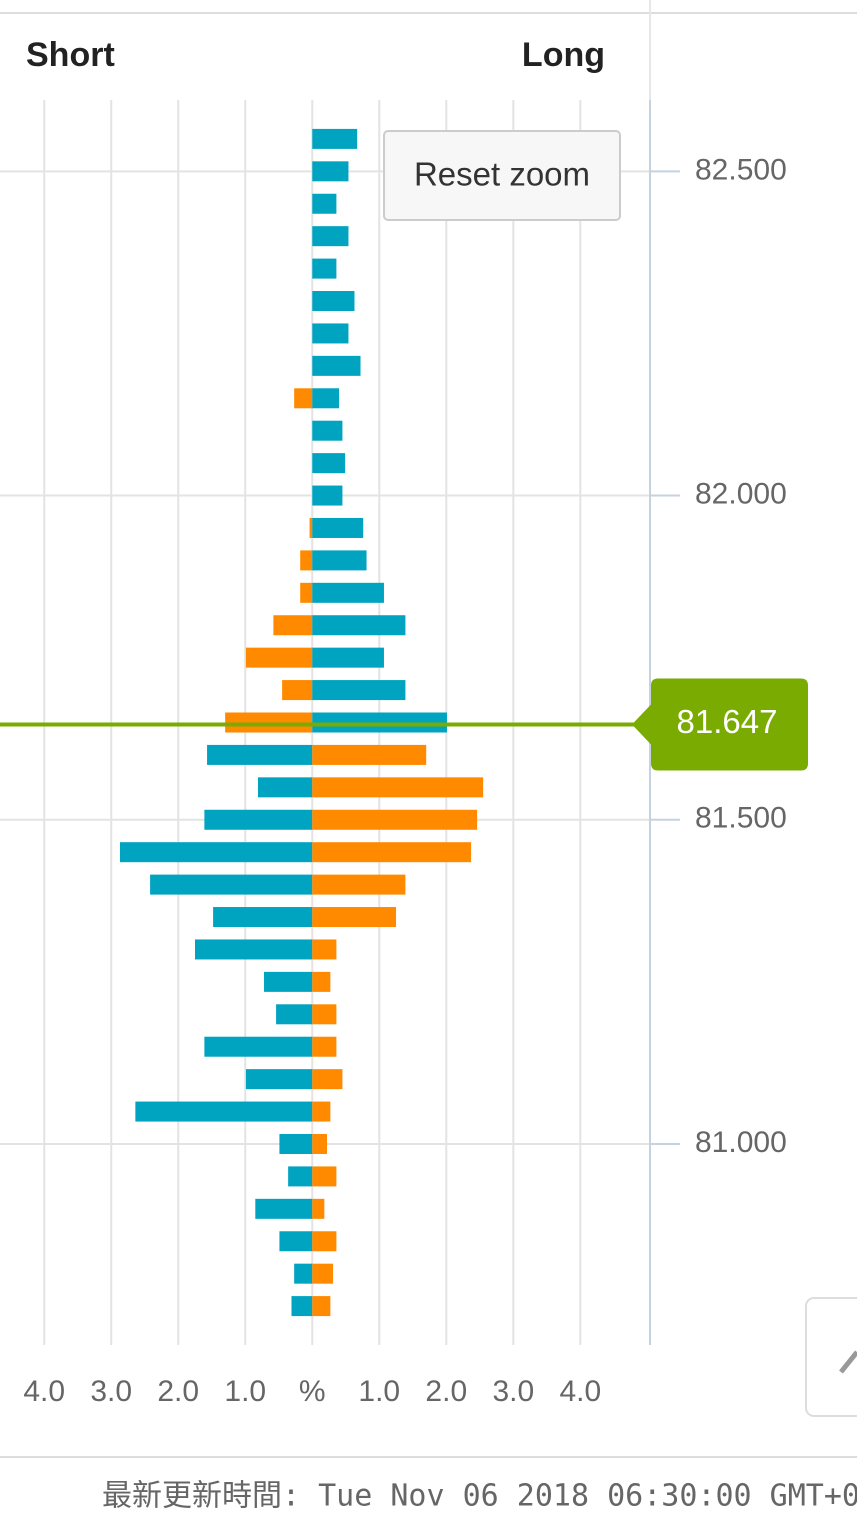 Image resolution: width=857 pixels, height=1518 pixels. What do you see at coordinates (70, 55) in the screenshot?
I see `short-header: Short` at bounding box center [70, 55].